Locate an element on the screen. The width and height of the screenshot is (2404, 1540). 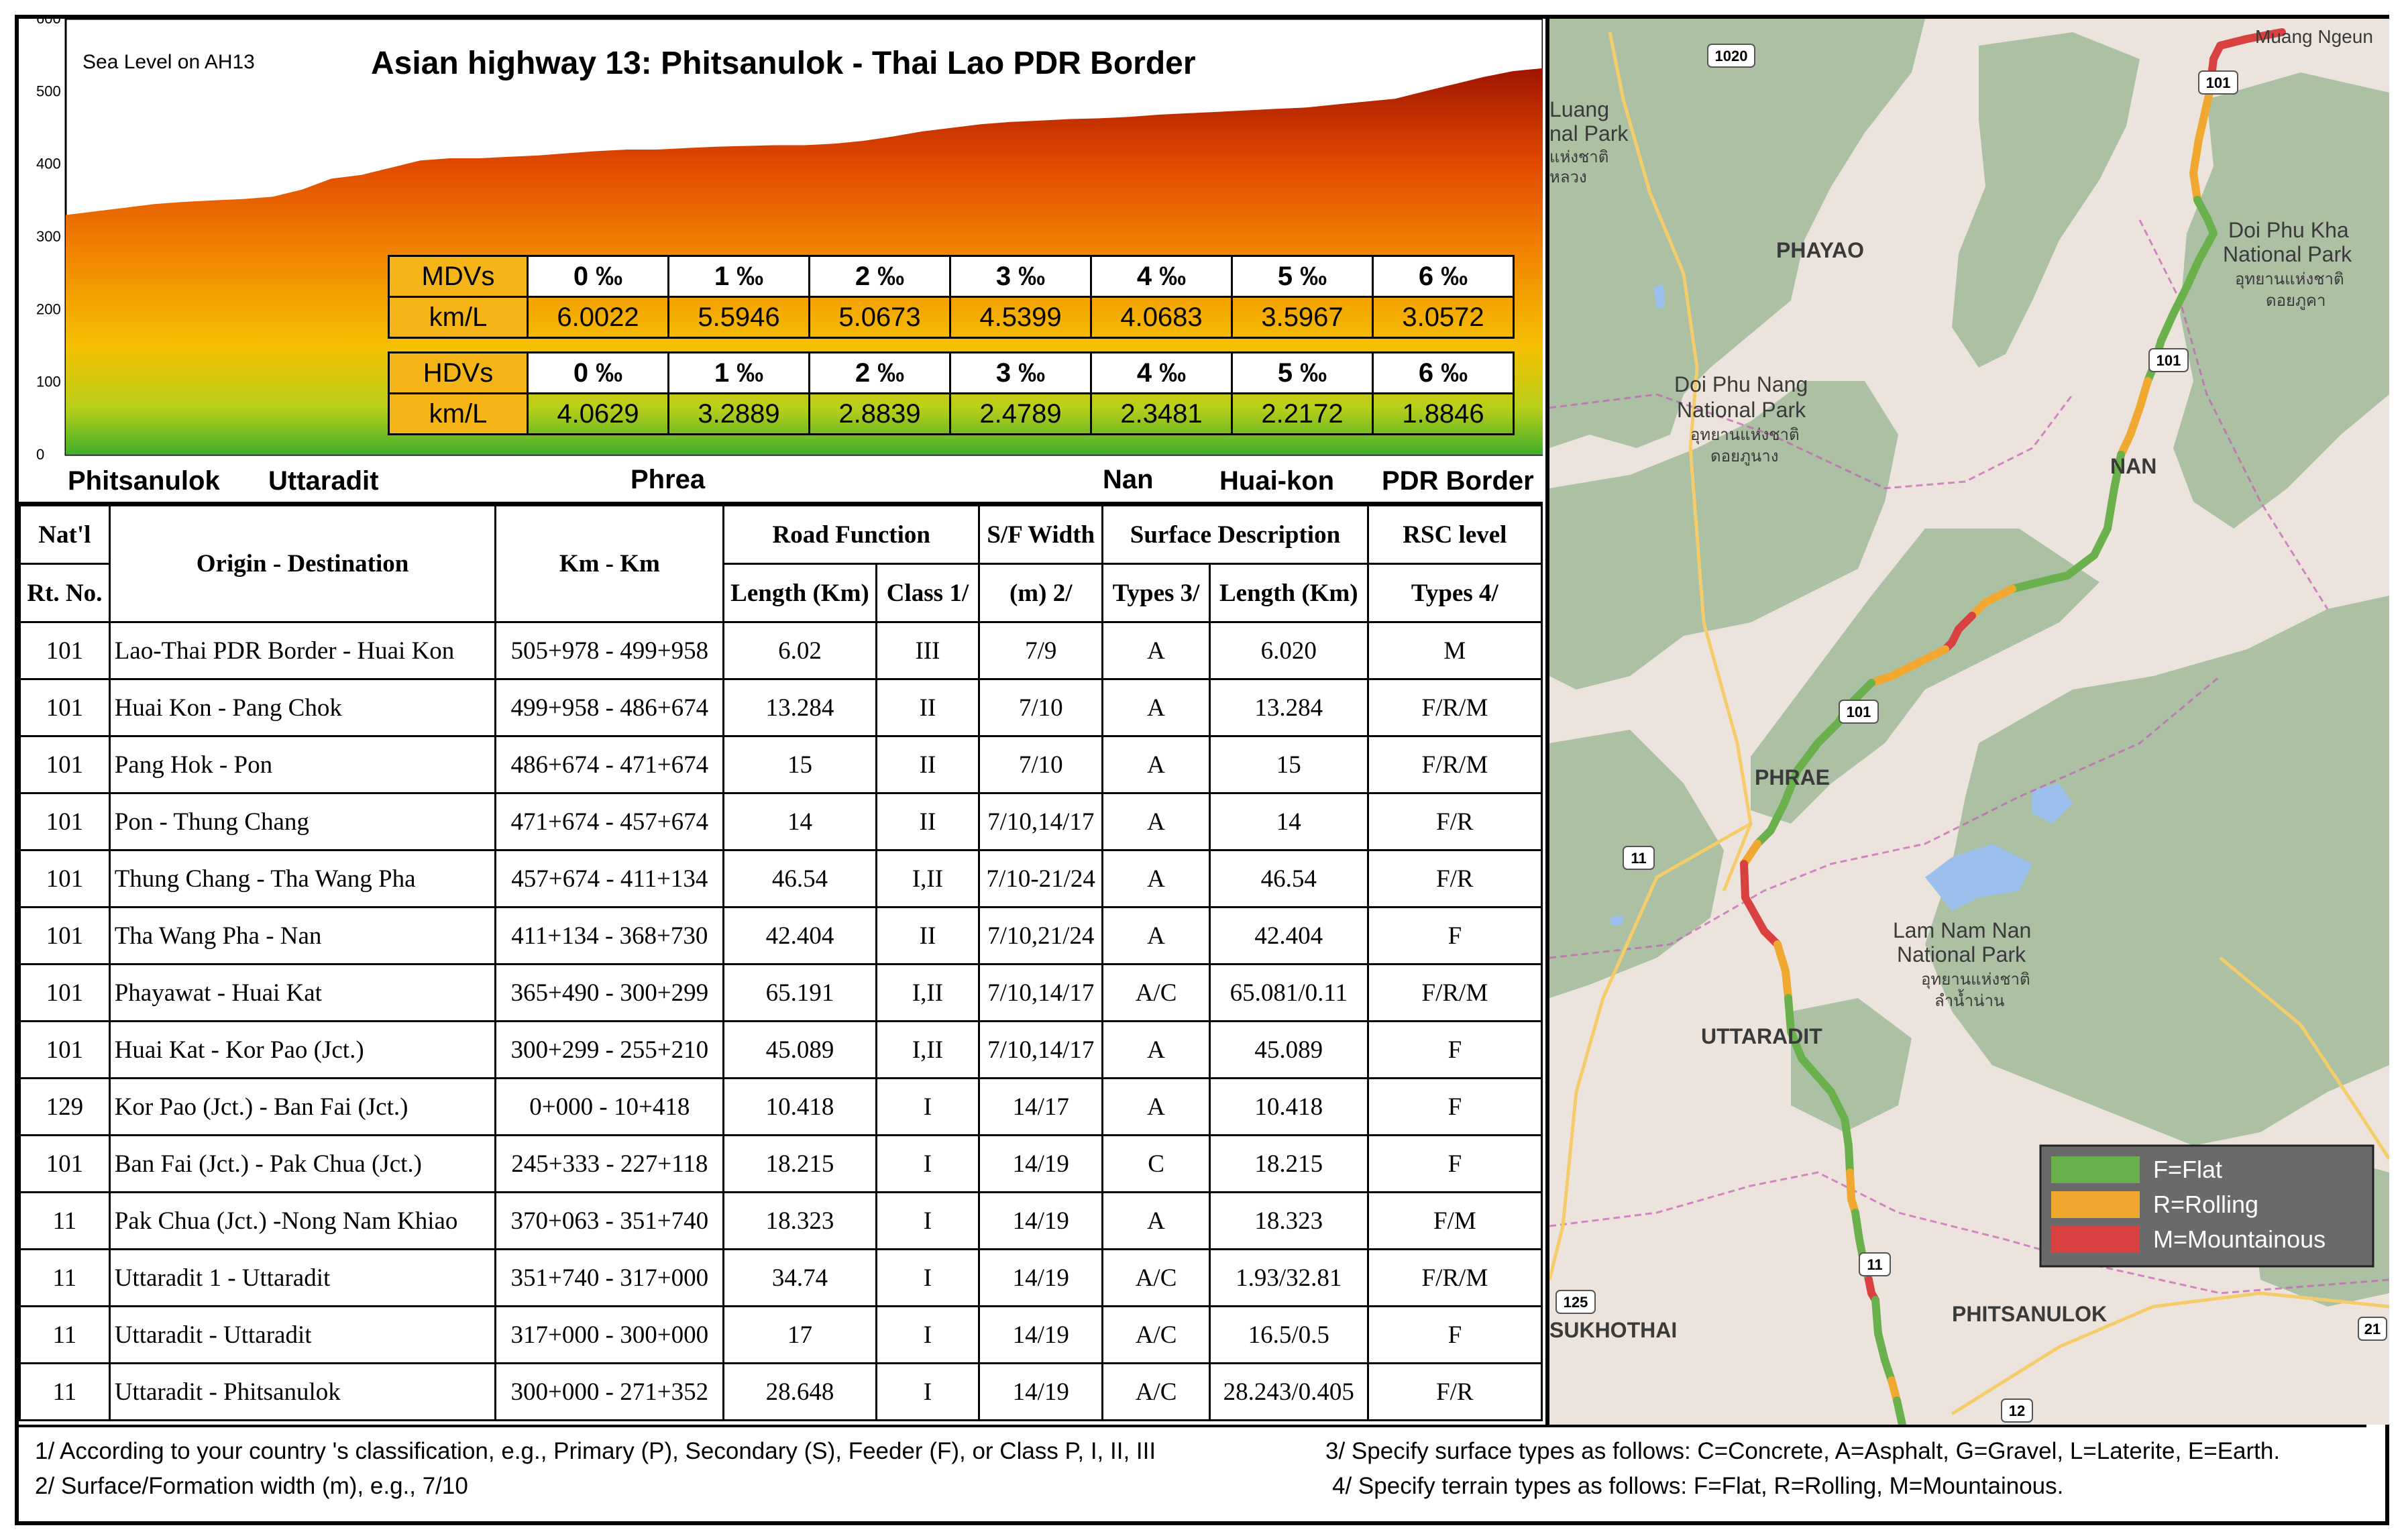
cell-surface-length: 1.93/32.81 is located at coordinates (1288, 1278).